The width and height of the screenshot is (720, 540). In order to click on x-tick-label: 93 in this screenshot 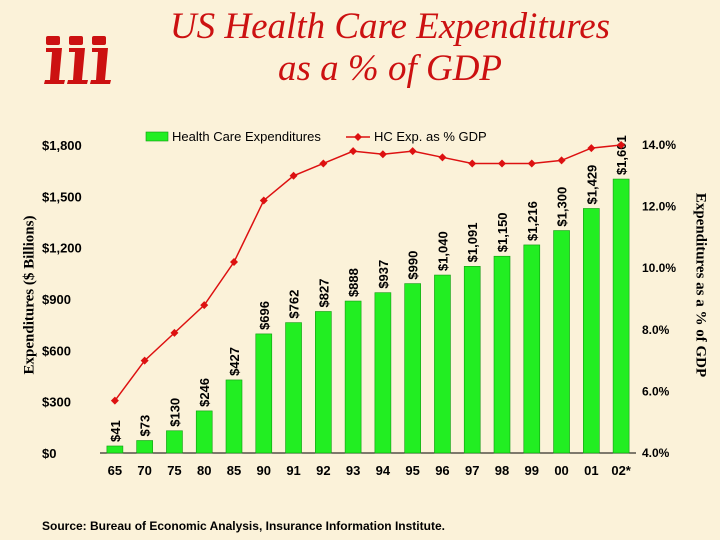, I will do `click(353, 470)`.